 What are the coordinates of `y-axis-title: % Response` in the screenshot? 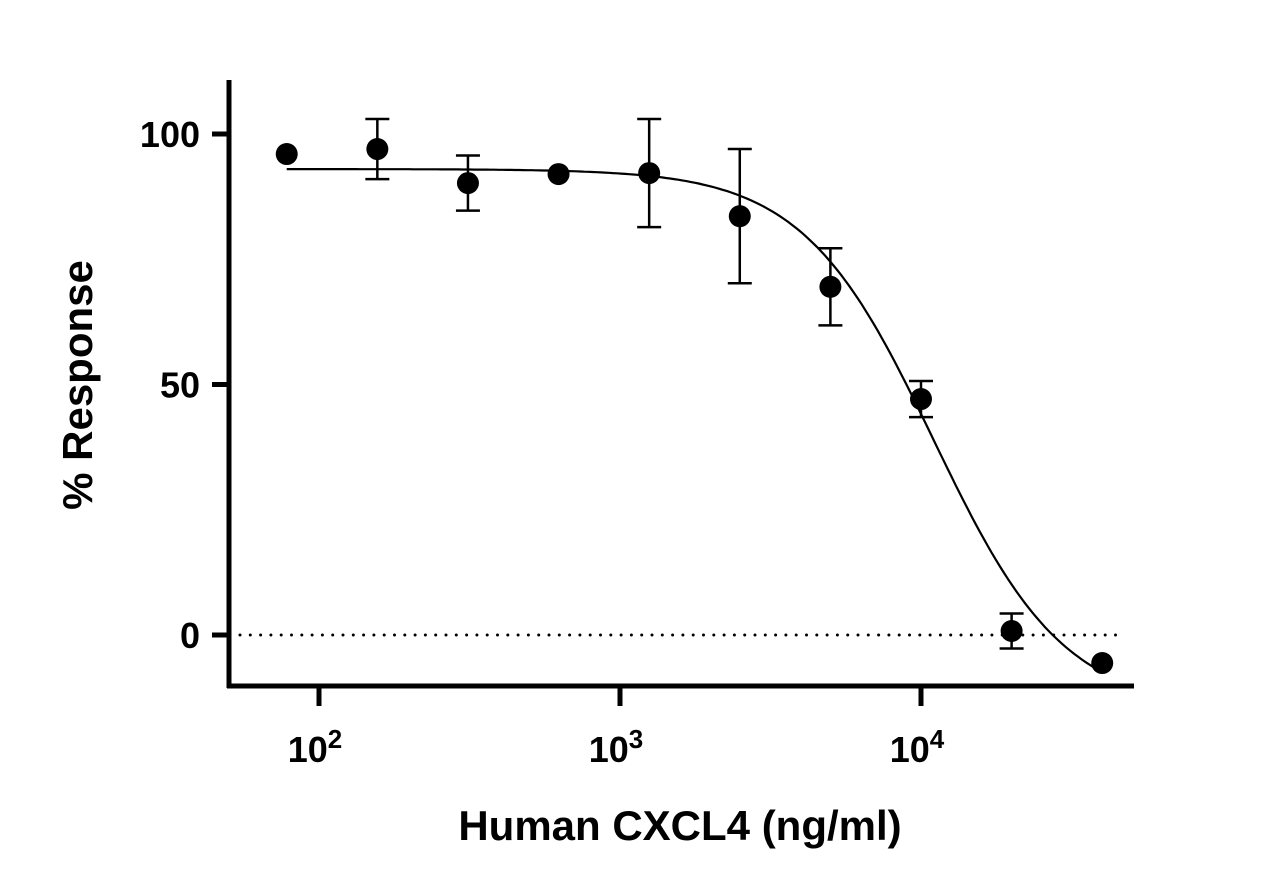 It's located at (77, 385).